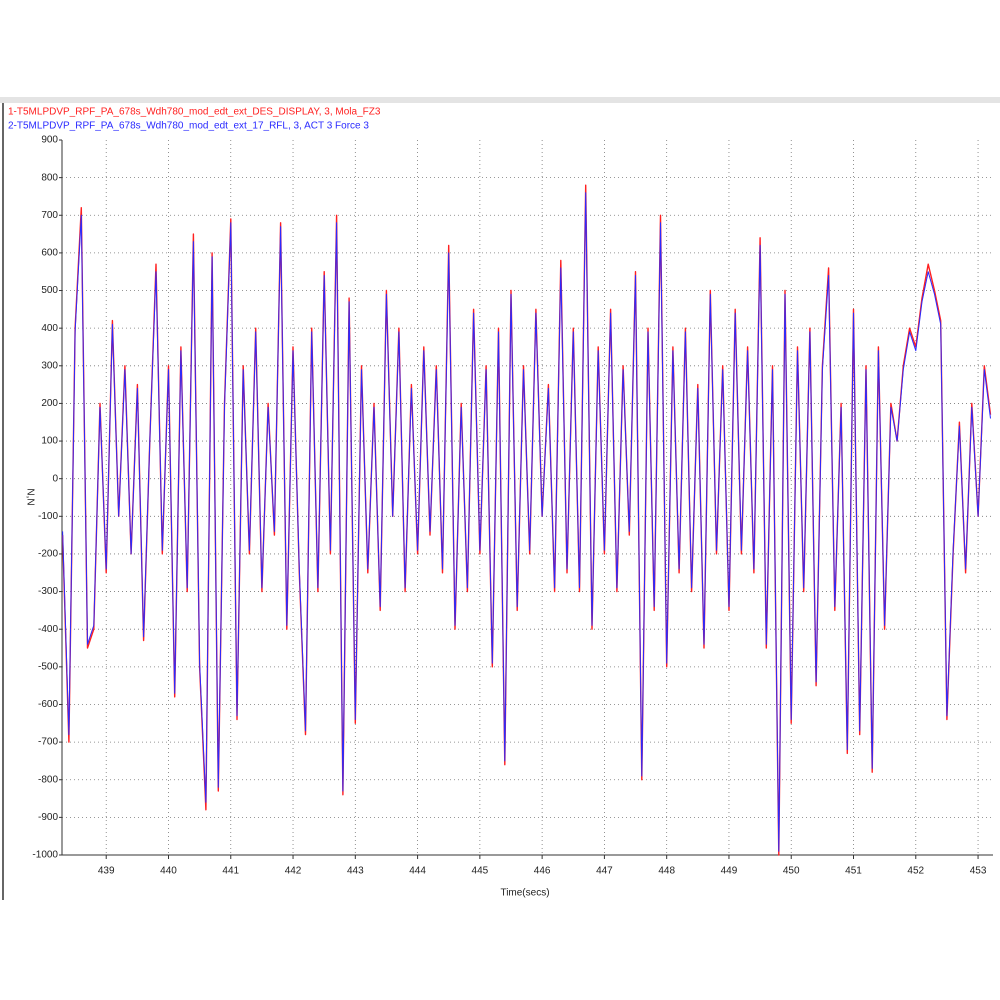 This screenshot has width=1000, height=1000. Describe the element at coordinates (604, 871) in the screenshot. I see `x-tick-label: 447` at that location.